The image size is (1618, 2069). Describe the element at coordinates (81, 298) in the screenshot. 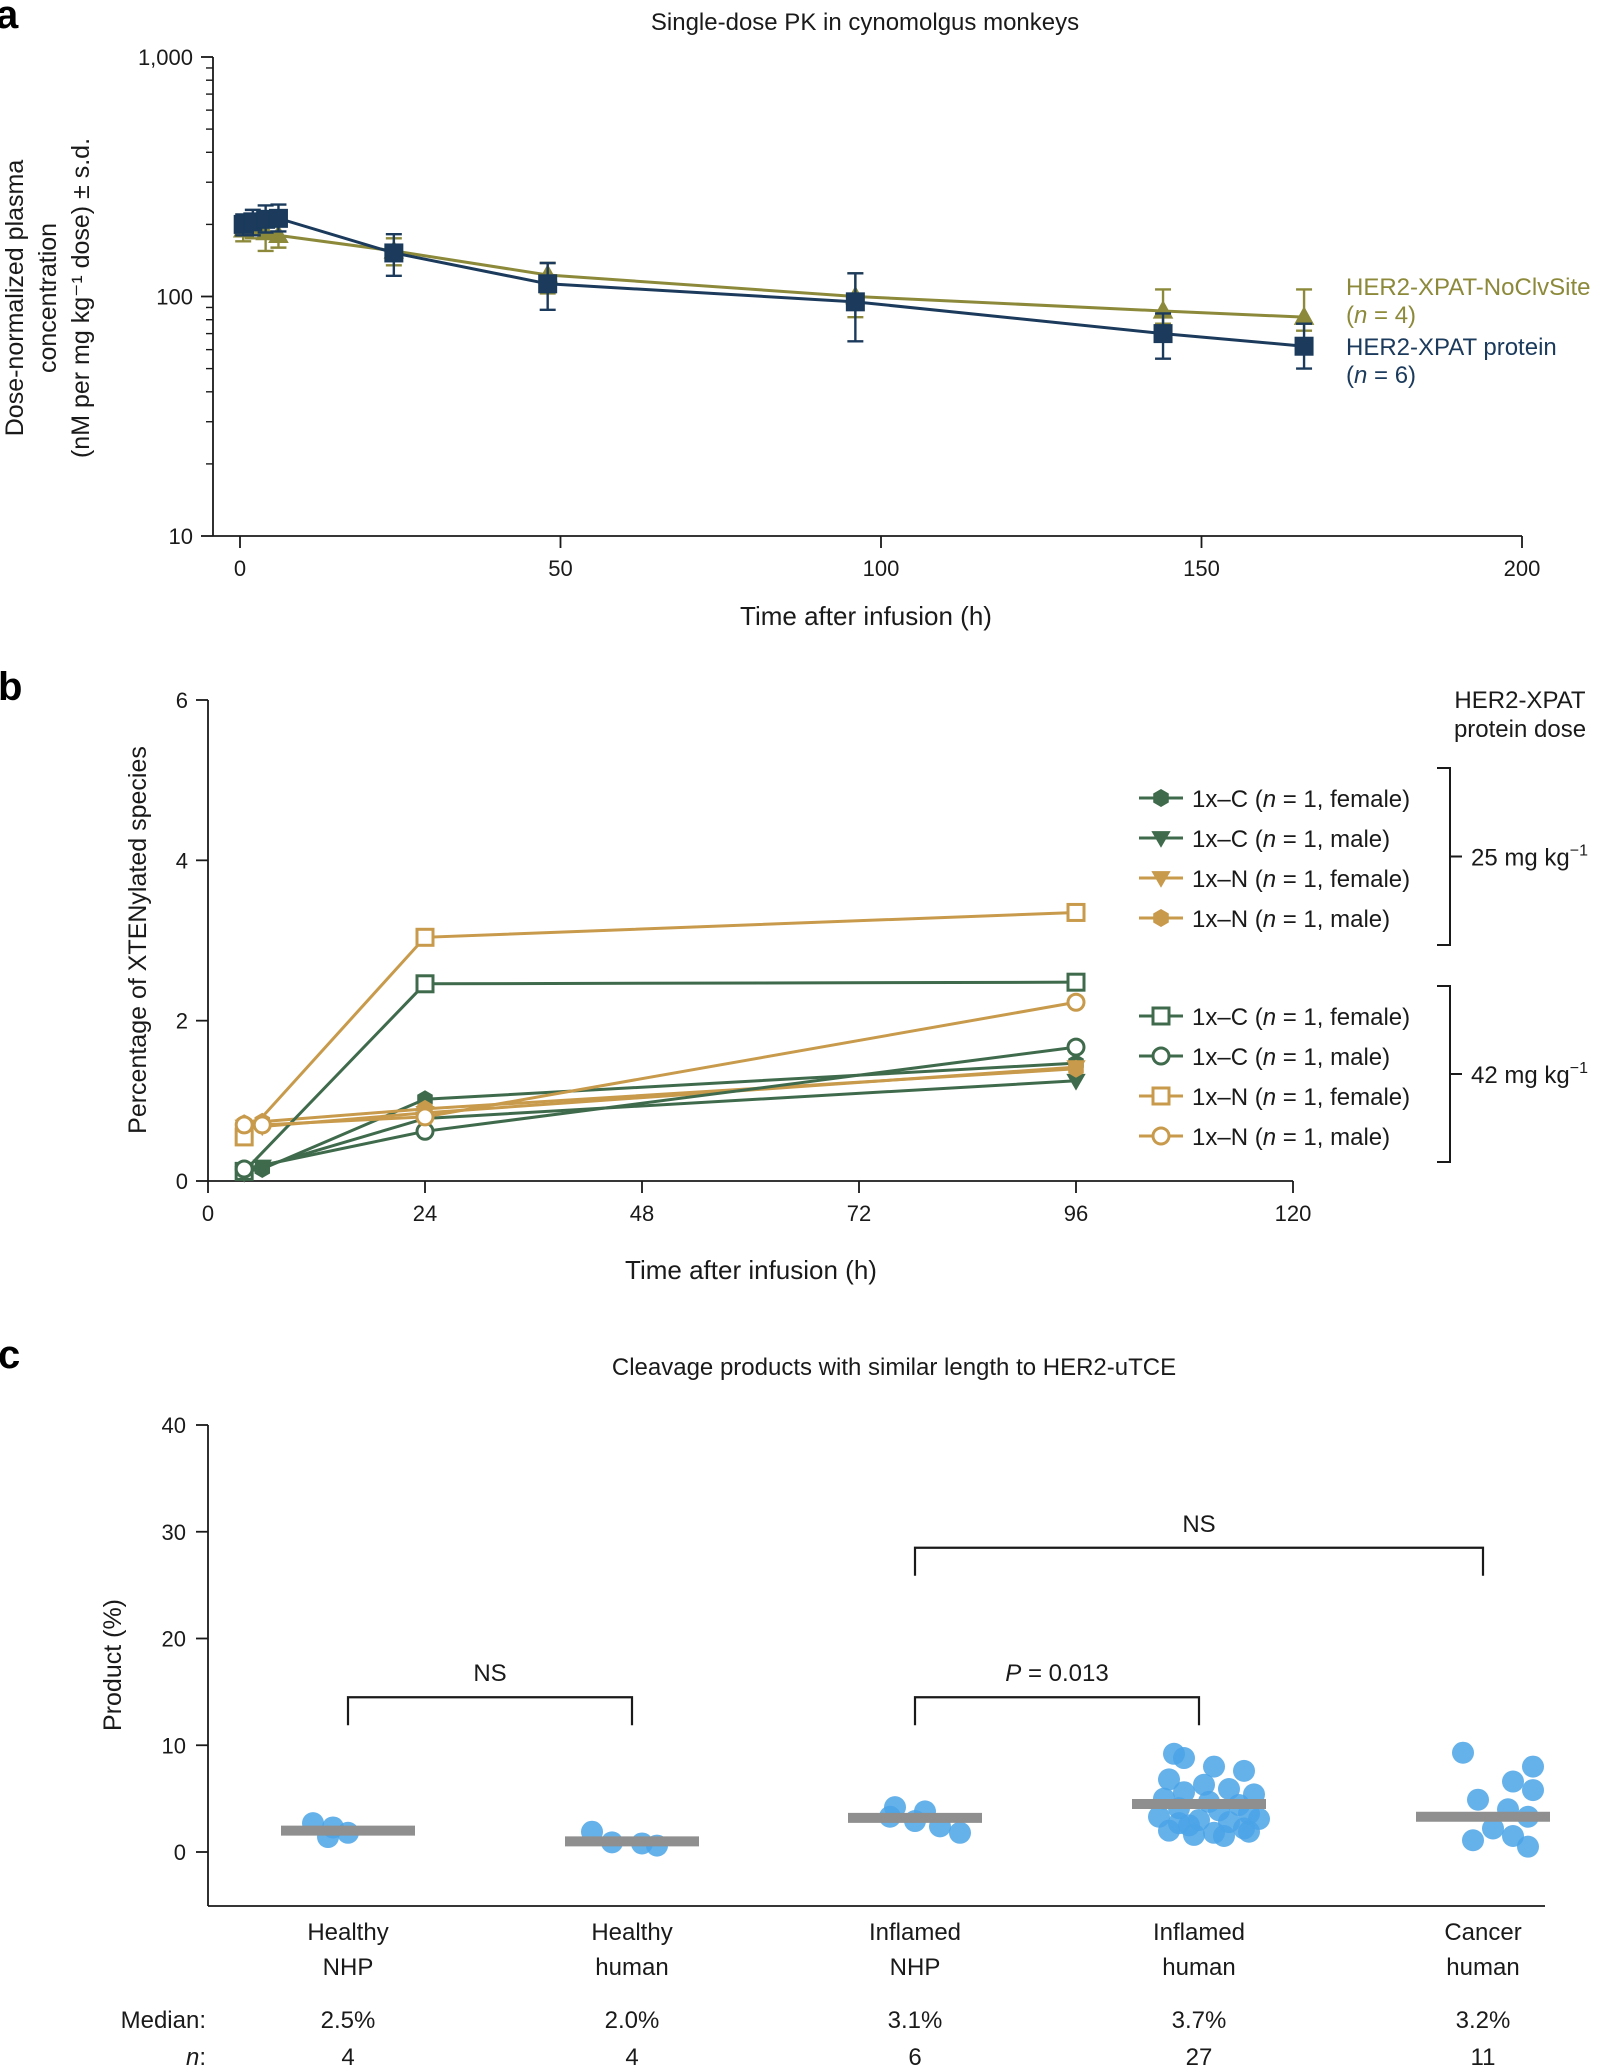

I see `panel-a-y-label-line: (nM per mg kg⁻¹ dose) ± s.d.` at that location.